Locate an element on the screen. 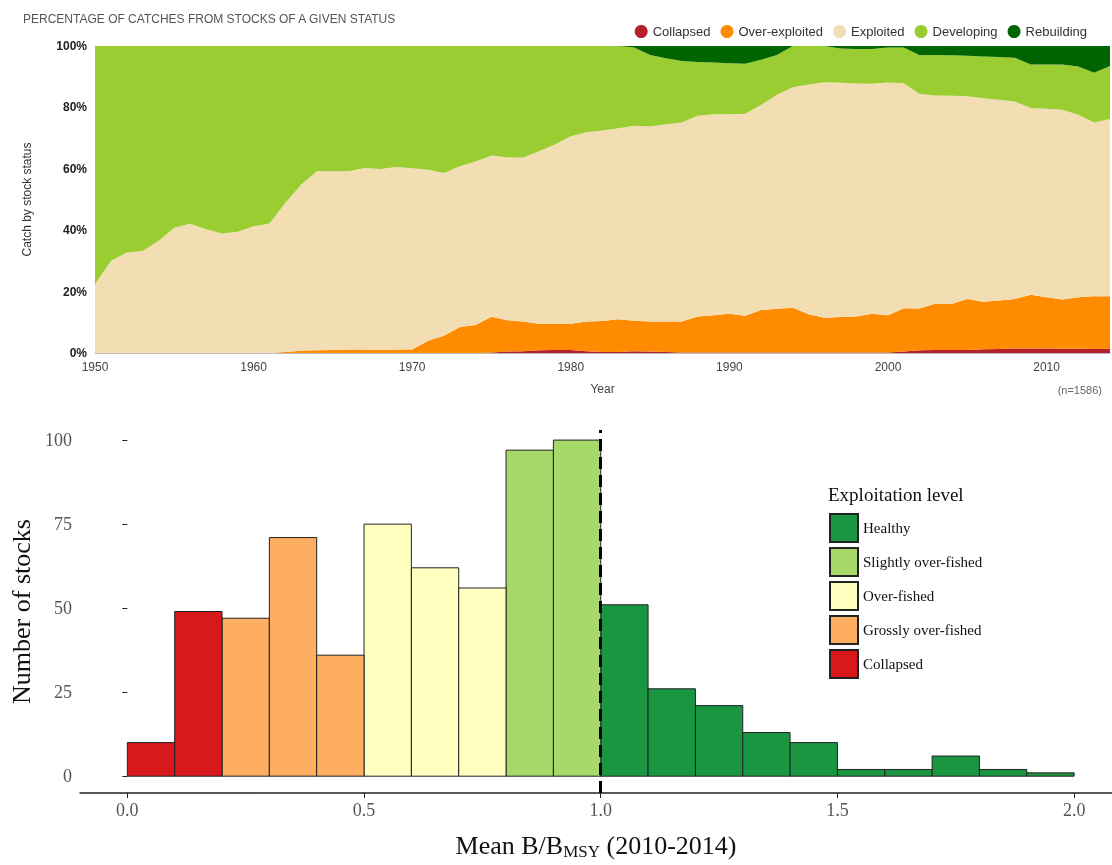 The image size is (1112, 865). legend-label: Slightly over-fished is located at coordinates (923, 562).